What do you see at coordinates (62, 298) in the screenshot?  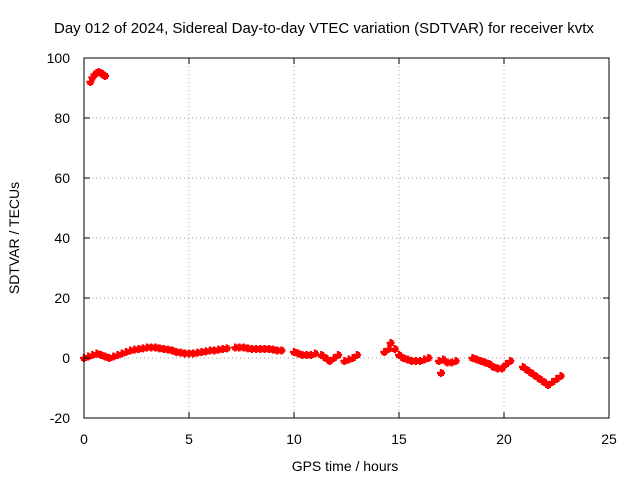 I see `y-tick-label: 20` at bounding box center [62, 298].